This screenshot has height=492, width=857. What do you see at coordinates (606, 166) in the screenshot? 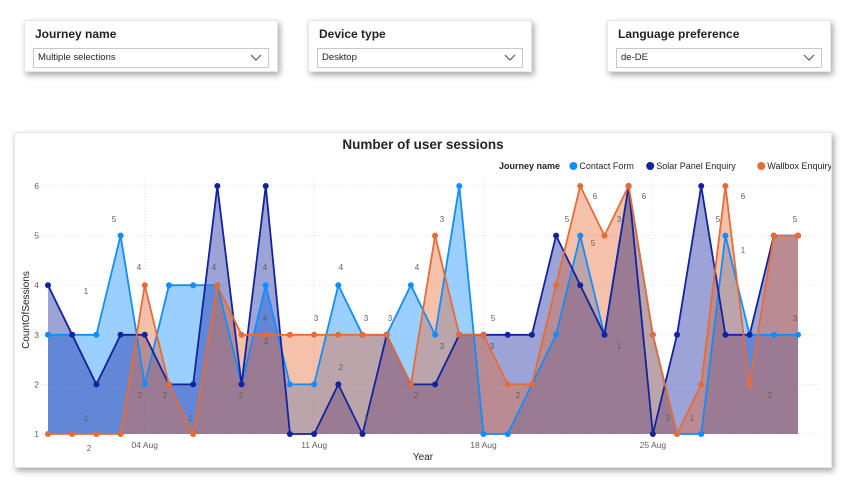
I see `legend-entry: Contact Form` at bounding box center [606, 166].